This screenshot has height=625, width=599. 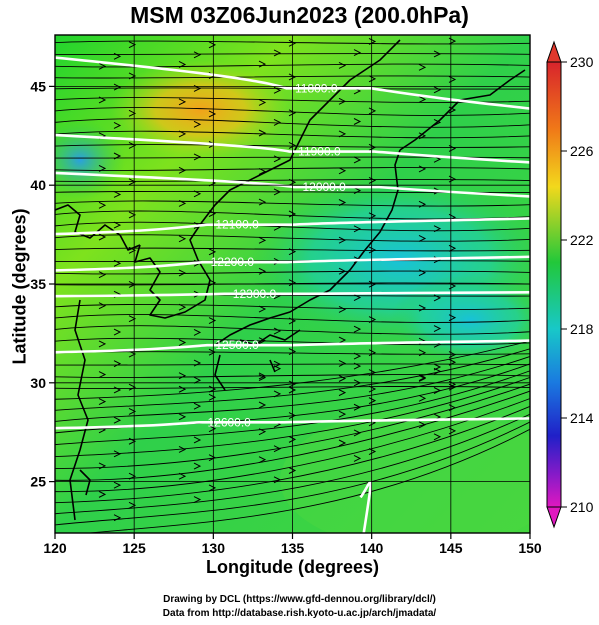 What do you see at coordinates (451, 548) in the screenshot?
I see `x-tick-label: 145` at bounding box center [451, 548].